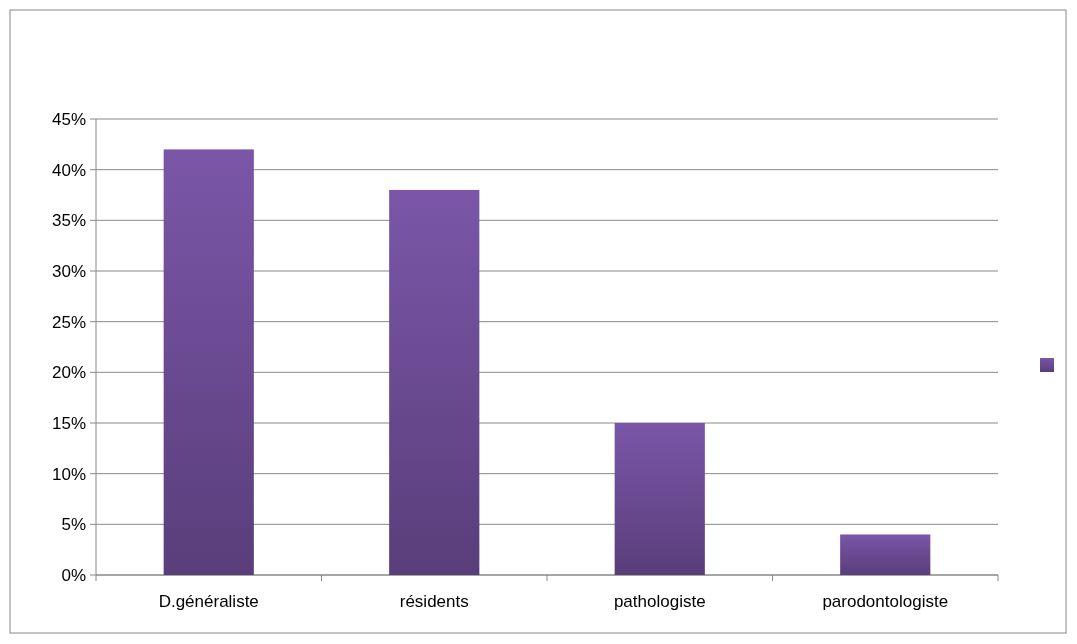 The height and width of the screenshot is (644, 1077). What do you see at coordinates (659, 601) in the screenshot?
I see `x-tick-label: pathologiste` at bounding box center [659, 601].